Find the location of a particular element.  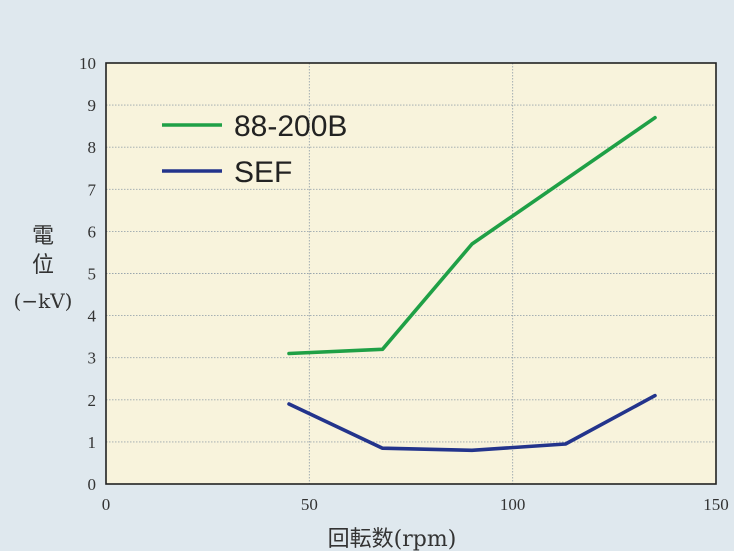

y-tick-label-1: 1 is located at coordinates (92, 442).